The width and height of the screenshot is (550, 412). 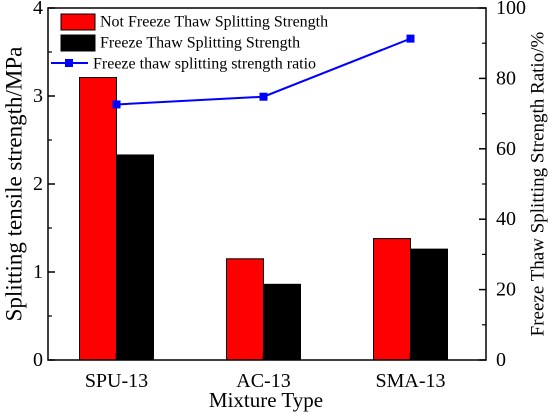 What do you see at coordinates (506, 78) in the screenshot?
I see `y2-tick-label: 80` at bounding box center [506, 78].